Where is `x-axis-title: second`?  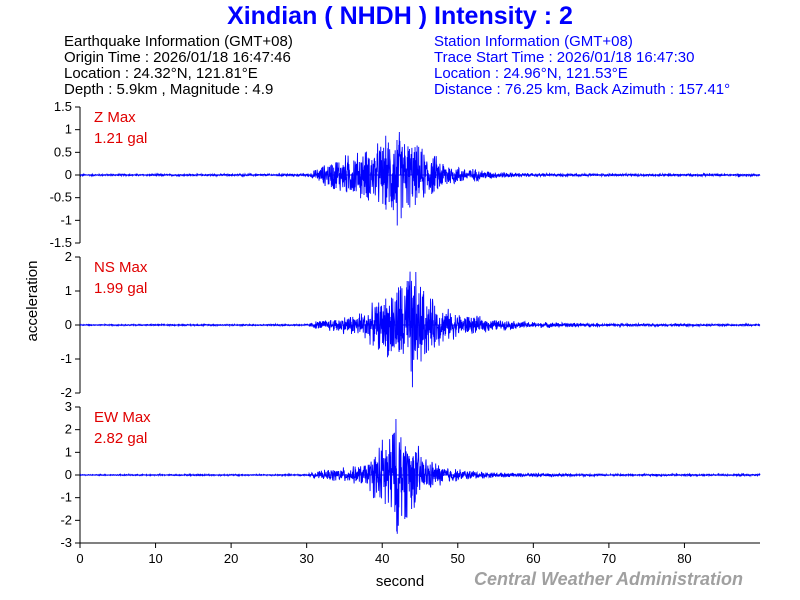 x-axis-title: second is located at coordinates (400, 581).